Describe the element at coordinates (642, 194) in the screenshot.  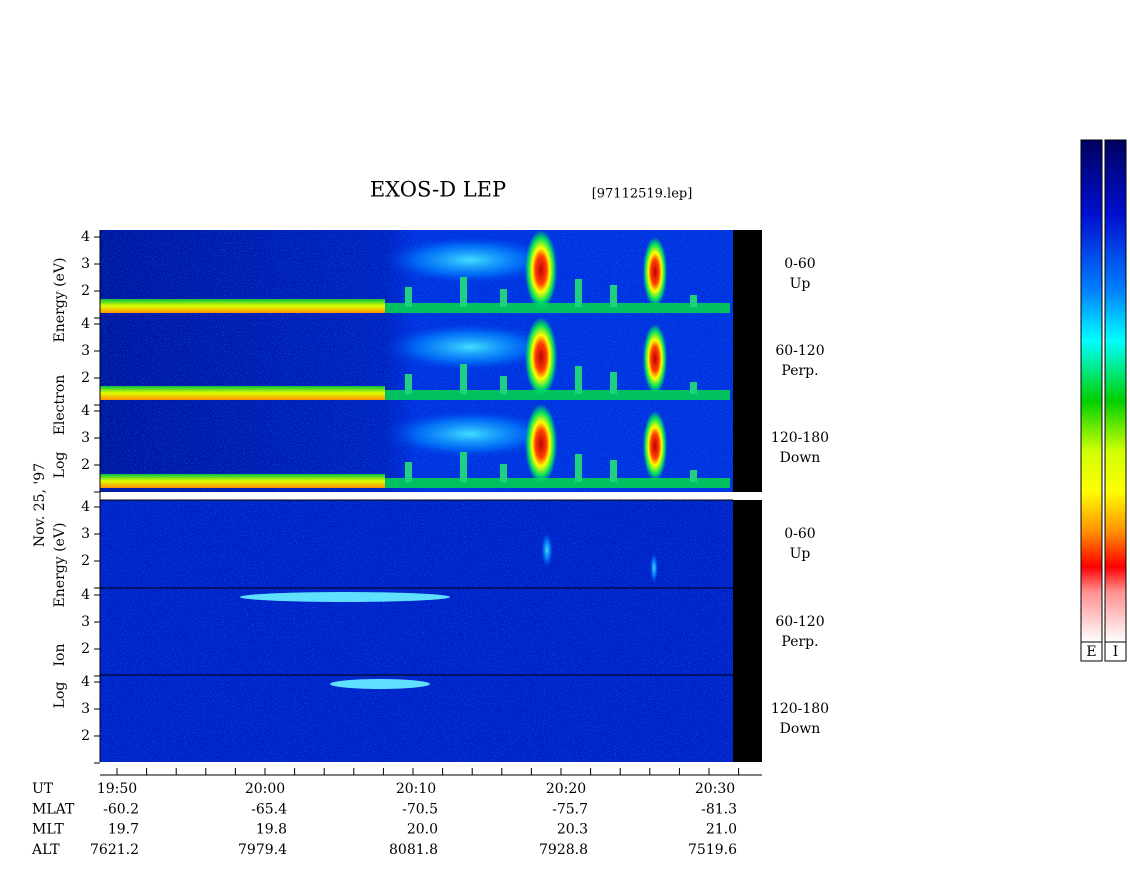
I see `file-name: [97112519.lep]` at that location.